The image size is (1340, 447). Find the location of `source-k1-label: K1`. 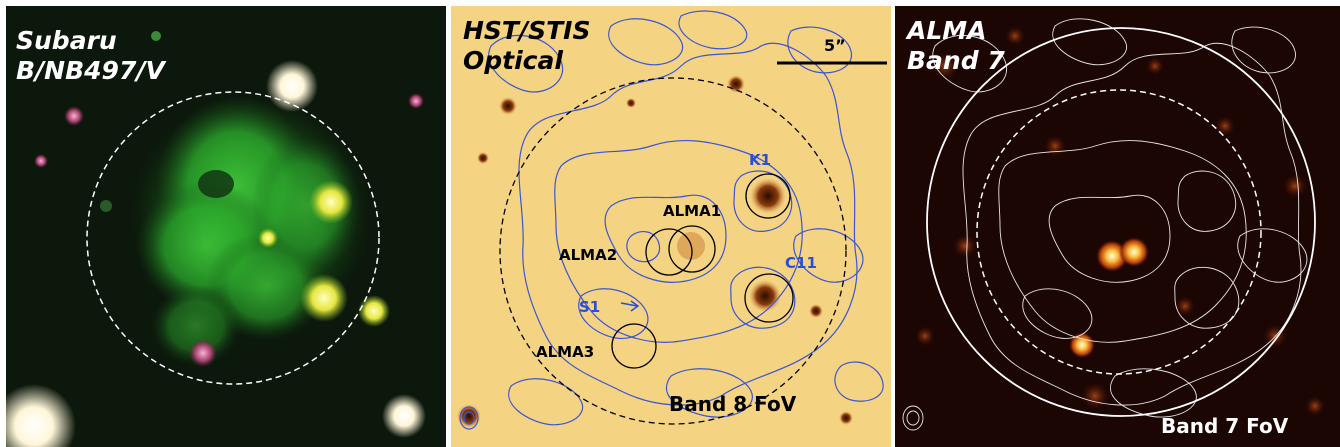

source-k1-label: K1 is located at coordinates (760, 160).